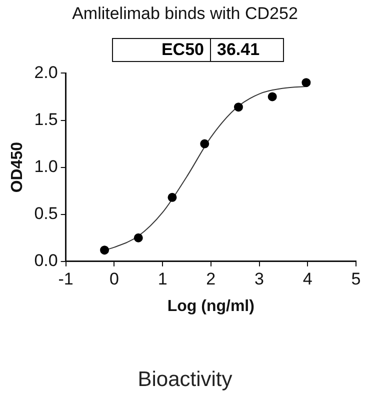  Describe the element at coordinates (46, 260) in the screenshot. I see `y-tick-label: 0.0` at that location.